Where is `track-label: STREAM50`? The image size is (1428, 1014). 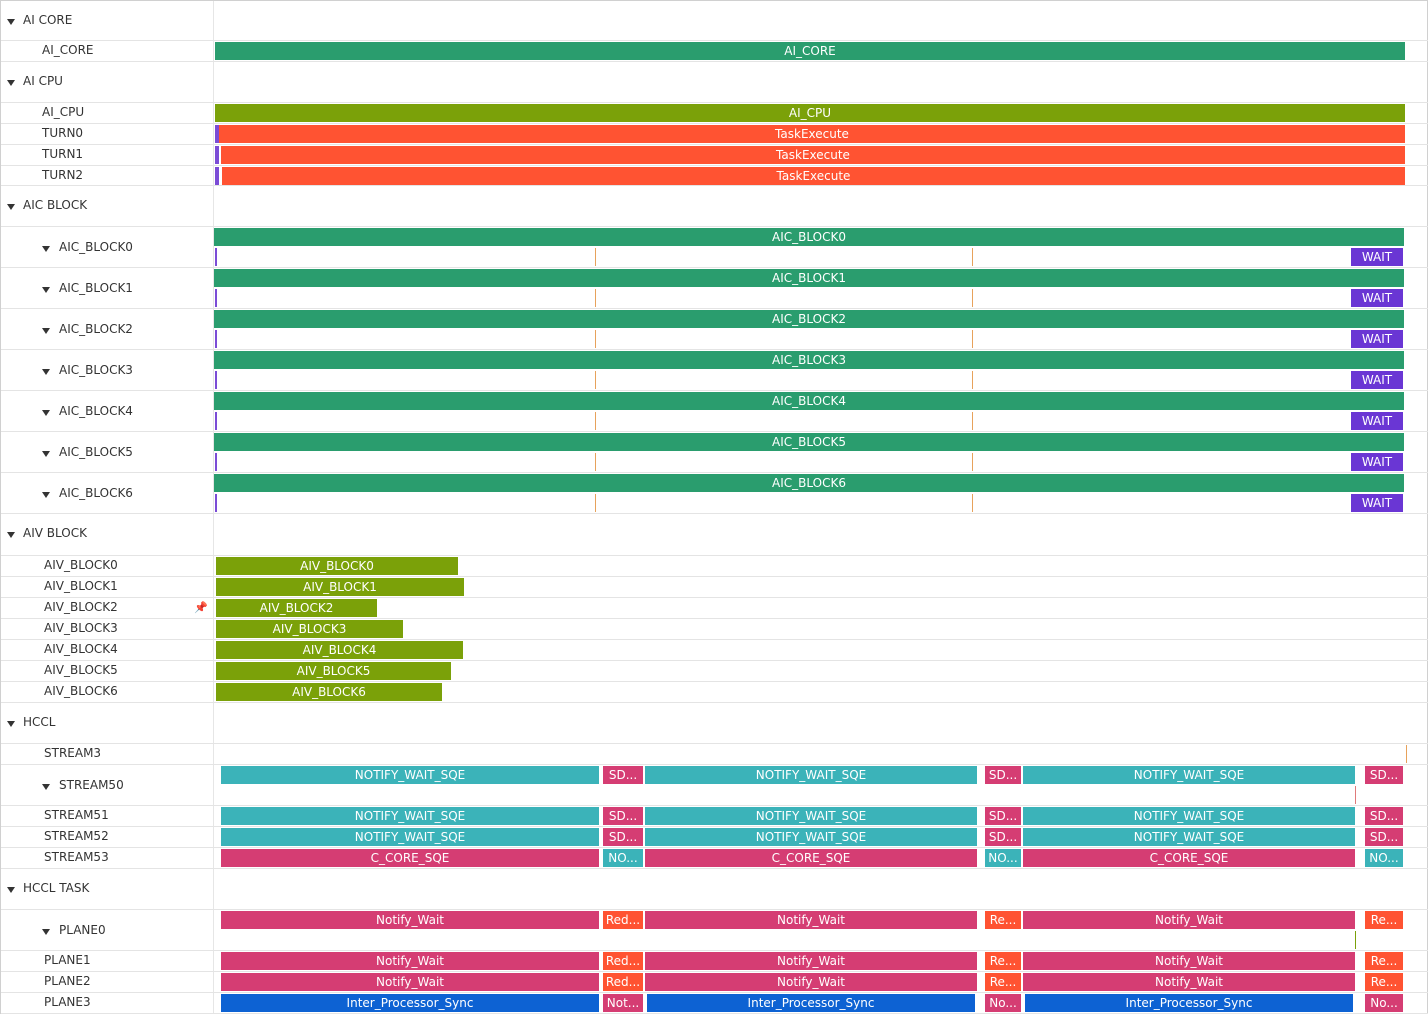 track-label: STREAM50 is located at coordinates (91, 785).